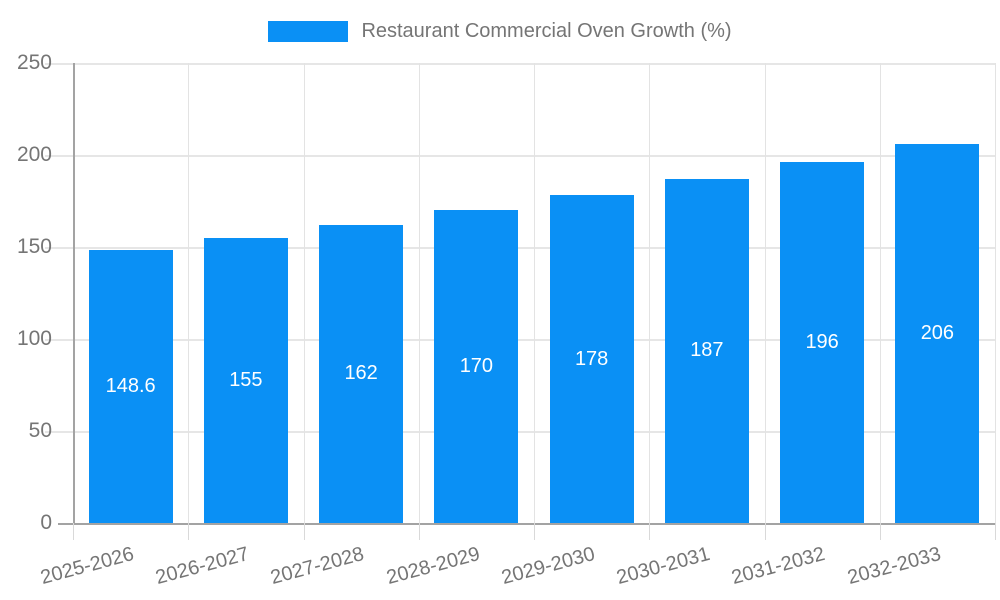 The width and height of the screenshot is (1000, 600). I want to click on bar: 178, so click(591, 359).